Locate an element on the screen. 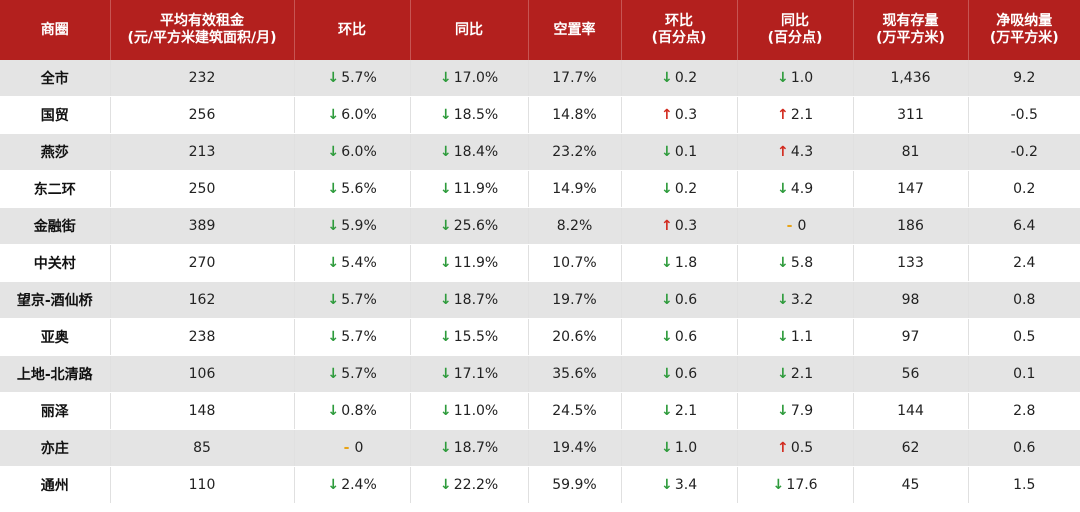  rent-yoy-cell: ↓ 18.5% is located at coordinates (469, 115).